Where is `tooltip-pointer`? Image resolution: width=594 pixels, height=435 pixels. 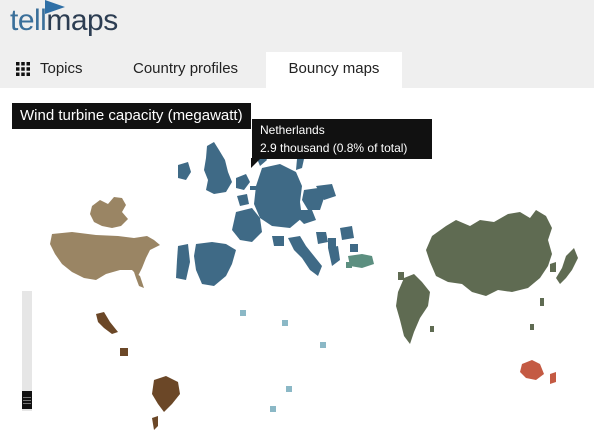 tooltip-pointer is located at coordinates (256, 163).